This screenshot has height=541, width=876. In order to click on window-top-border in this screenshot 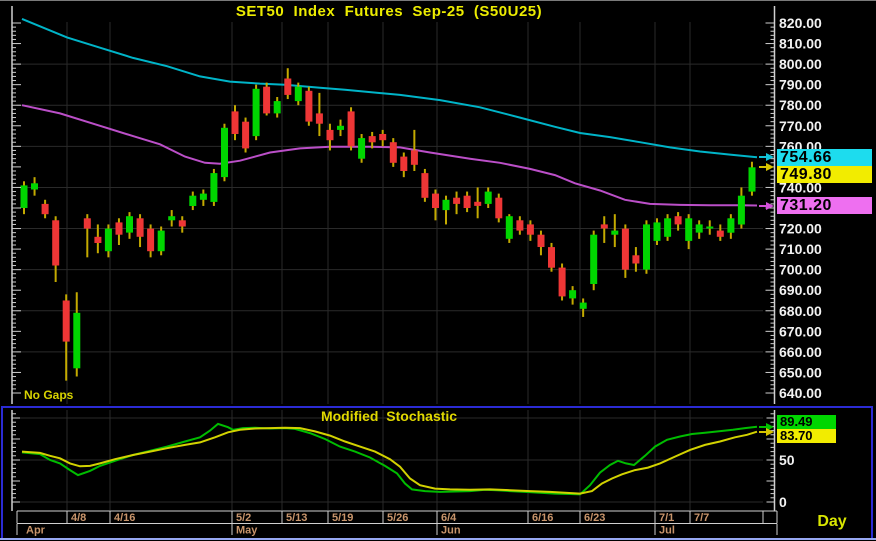, I will do `click(438, 0)`.